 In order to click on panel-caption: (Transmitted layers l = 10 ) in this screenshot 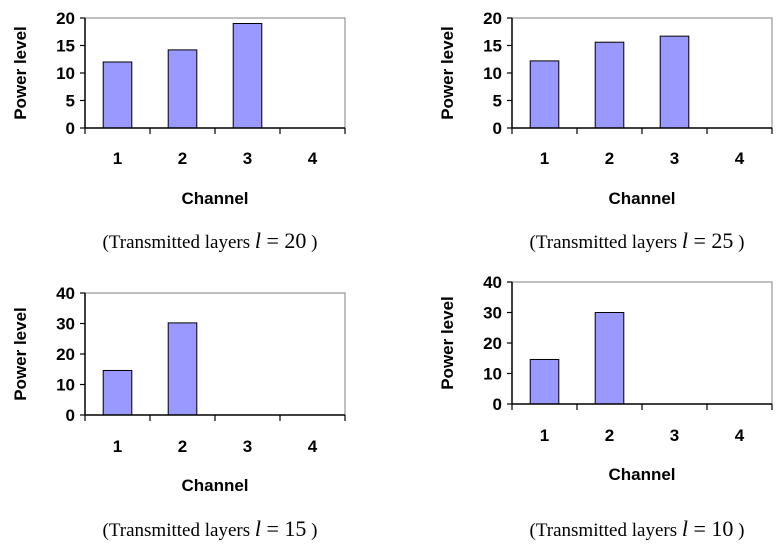, I will do `click(637, 528)`.